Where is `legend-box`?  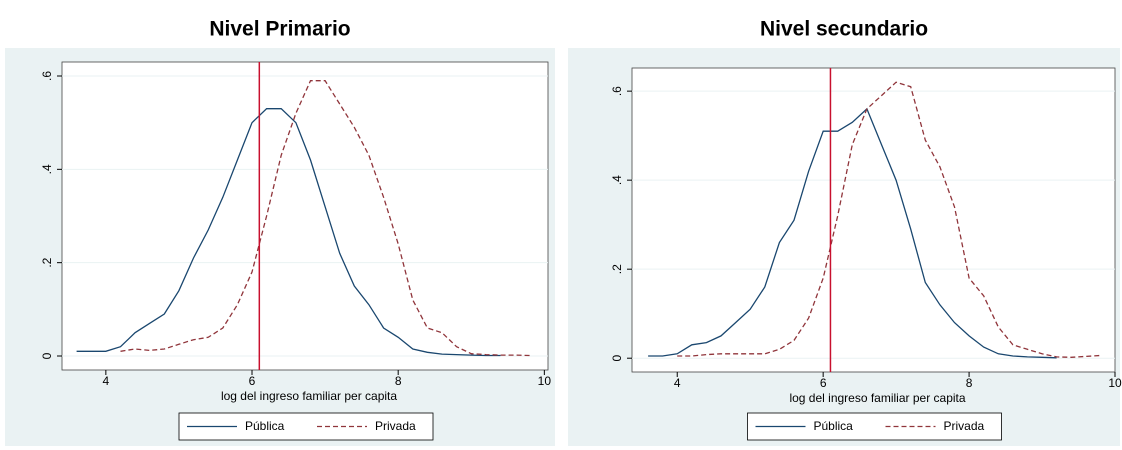 legend-box is located at coordinates (874, 426).